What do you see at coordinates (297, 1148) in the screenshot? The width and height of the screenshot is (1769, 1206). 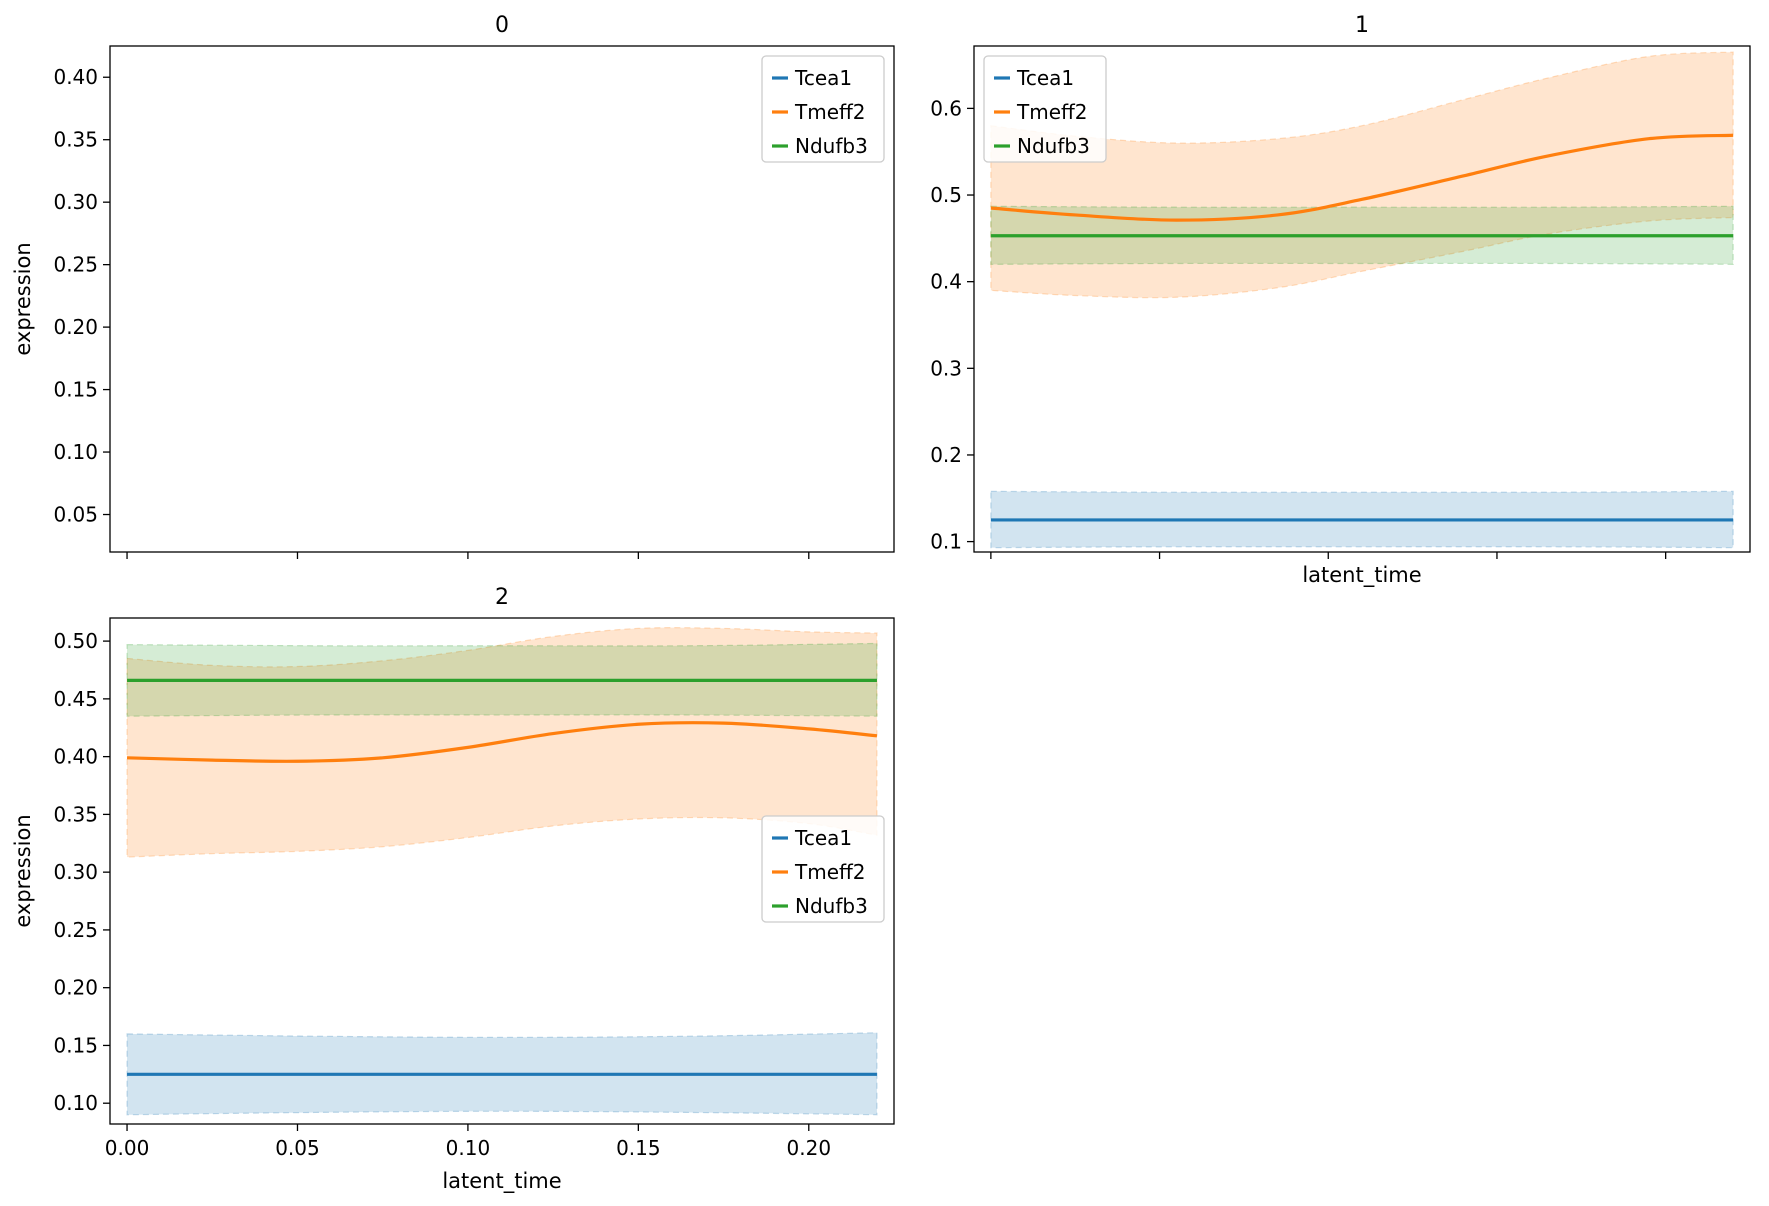 I see `x-tick-label: 0.05` at bounding box center [297, 1148].